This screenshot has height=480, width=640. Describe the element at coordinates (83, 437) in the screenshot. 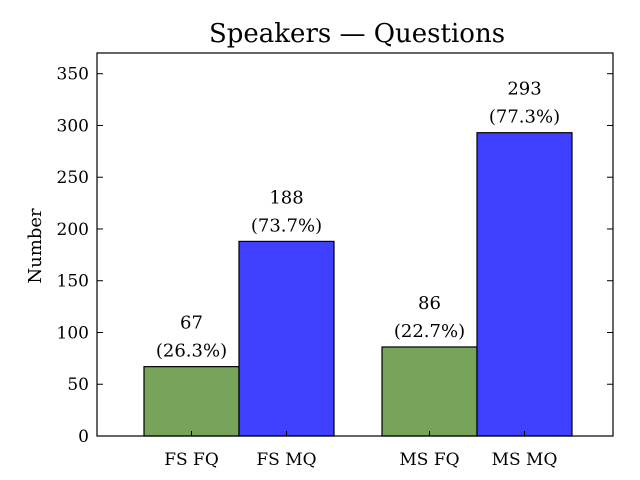

I see `y-tick-label: 0` at that location.